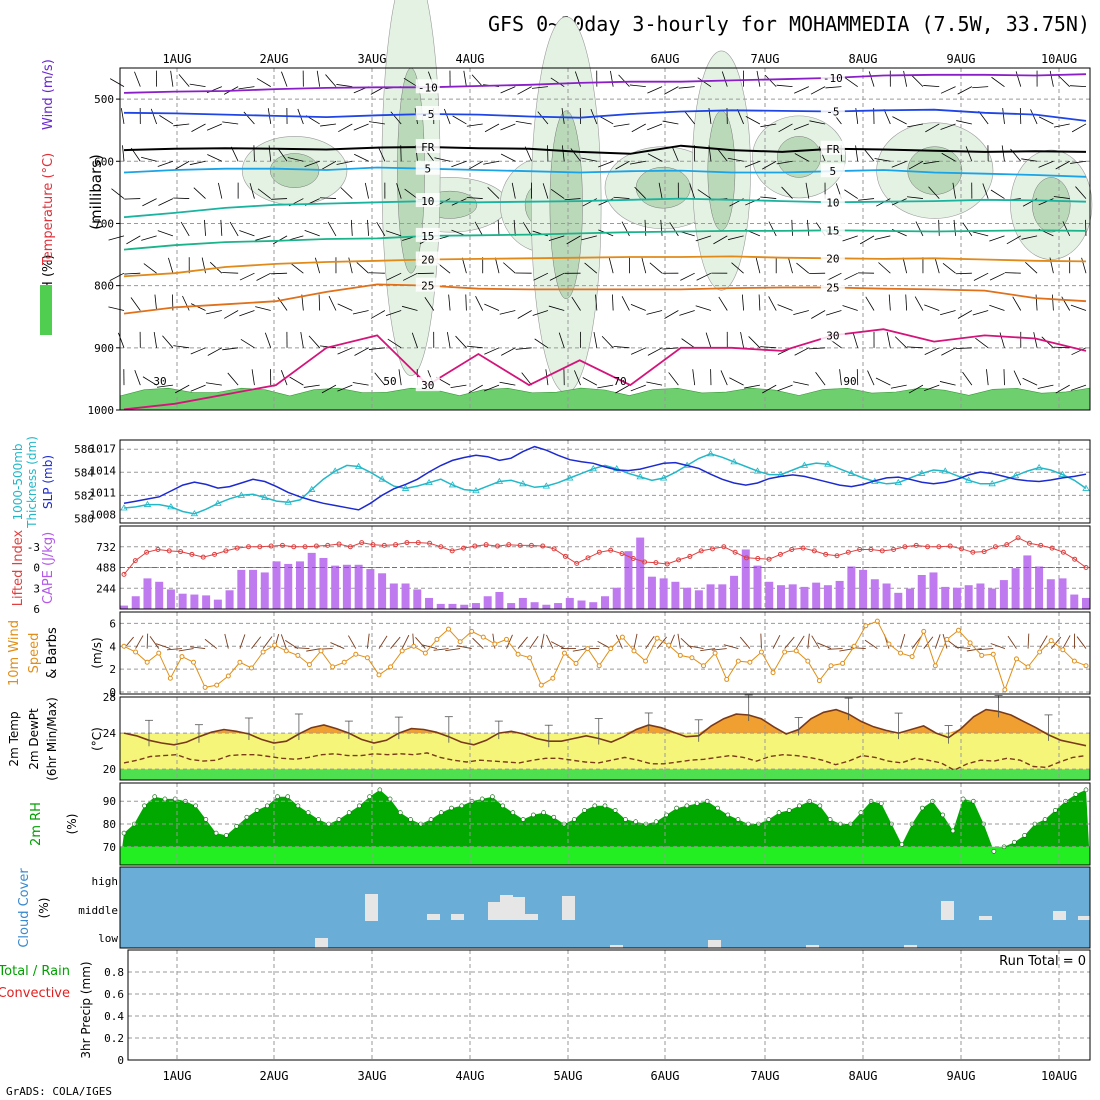 The width and height of the screenshot is (1100, 1100). Describe the element at coordinates (106, 568) in the screenshot. I see `cape-tick-488: 488` at that location.